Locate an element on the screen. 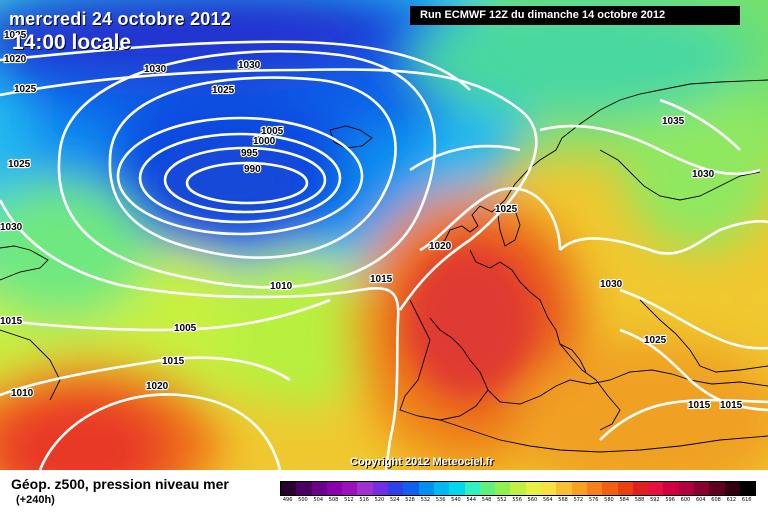 This screenshot has width=768, height=512. legend-label: 552 is located at coordinates (502, 500).